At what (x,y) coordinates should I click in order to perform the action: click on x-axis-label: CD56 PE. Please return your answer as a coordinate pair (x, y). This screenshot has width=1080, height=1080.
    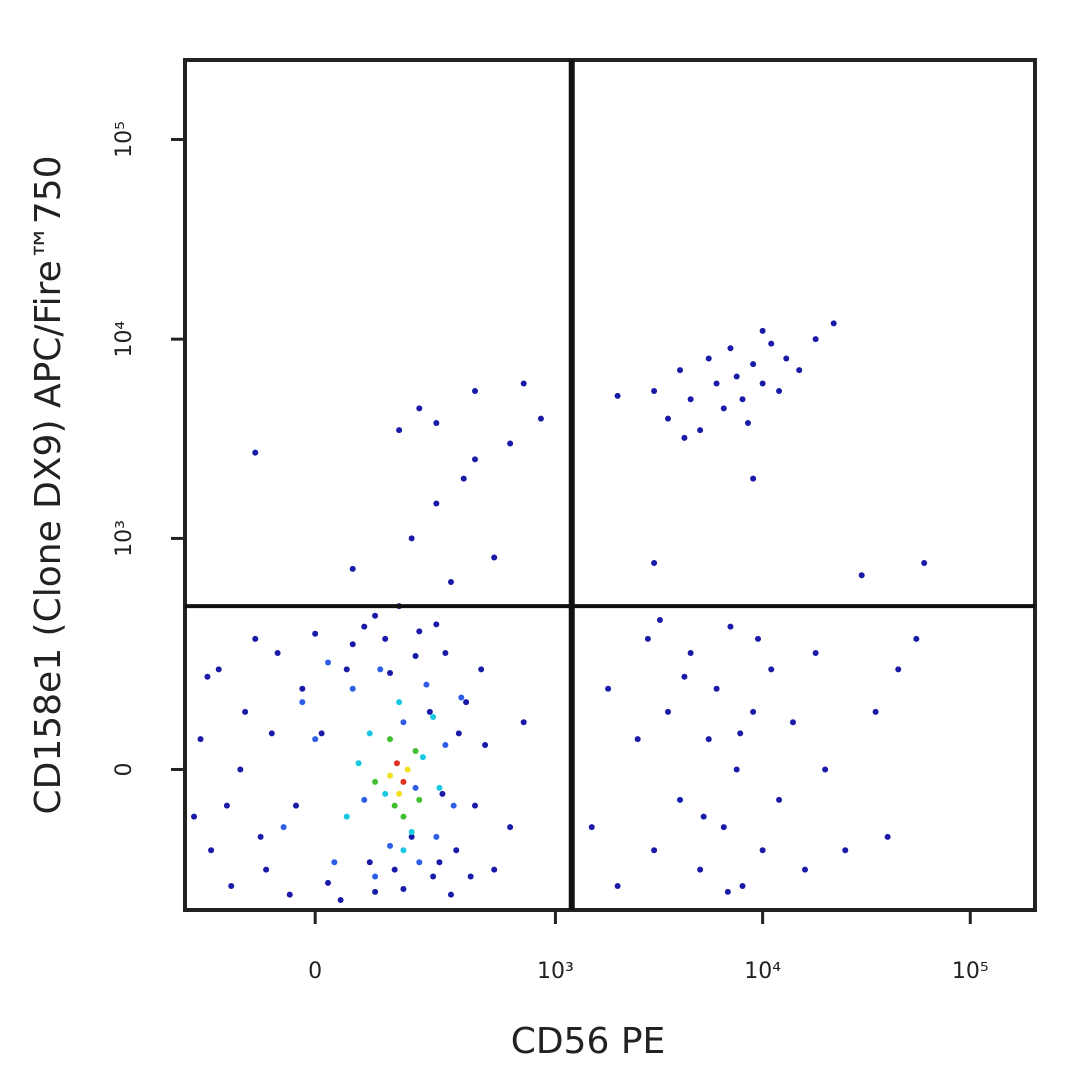
    Looking at the image, I should click on (588, 1041).